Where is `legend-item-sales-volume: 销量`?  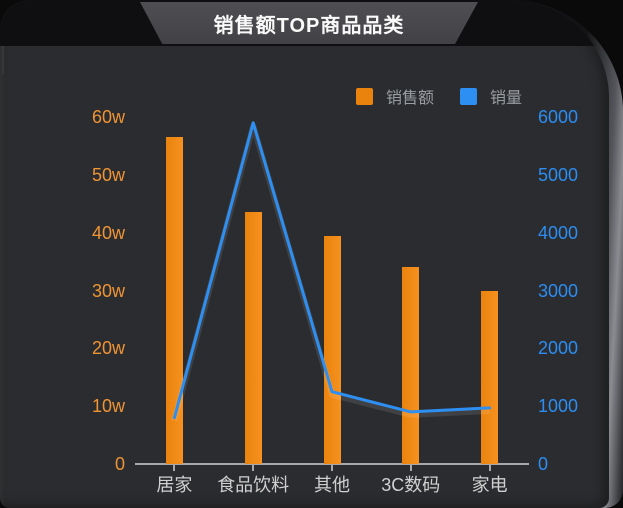
legend-item-sales-volume: 销量 is located at coordinates (491, 96).